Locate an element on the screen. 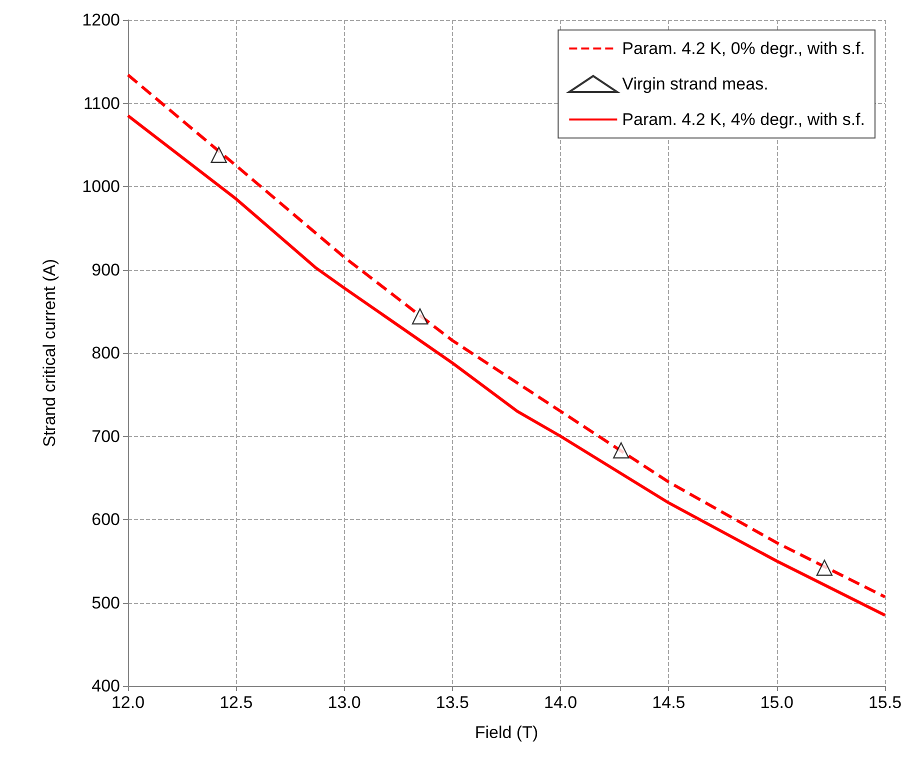 This screenshot has height=772, width=920. y-tick-label: 900 is located at coordinates (106, 270).